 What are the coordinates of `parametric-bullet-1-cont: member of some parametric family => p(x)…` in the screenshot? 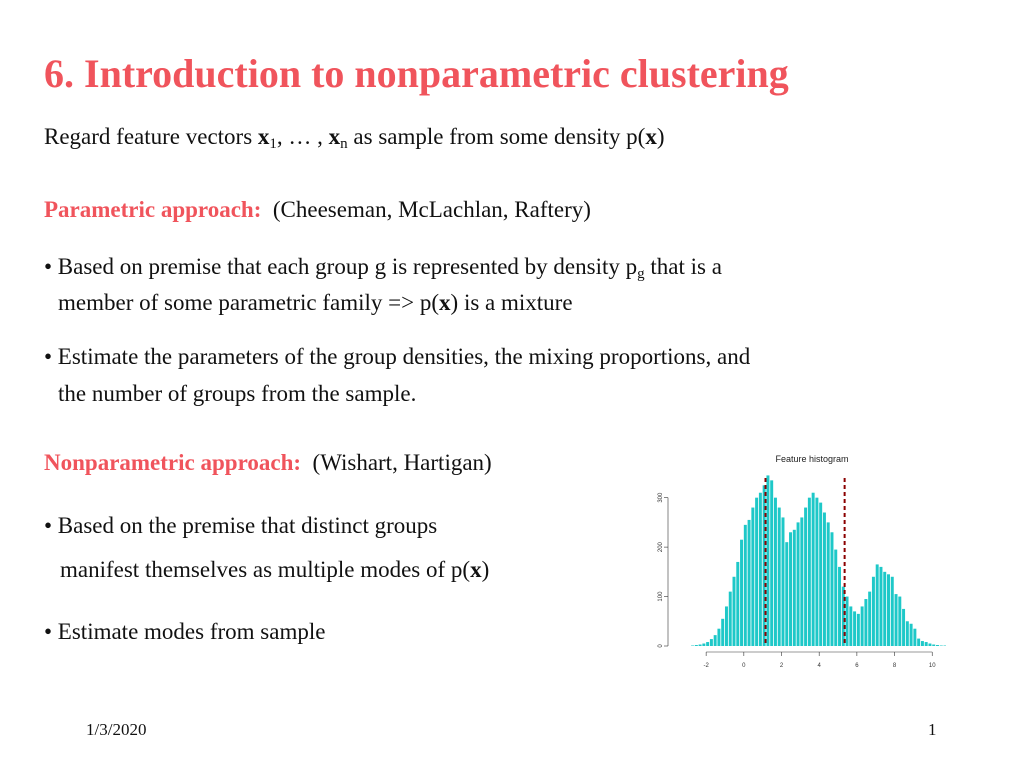 It's located at (315, 302).